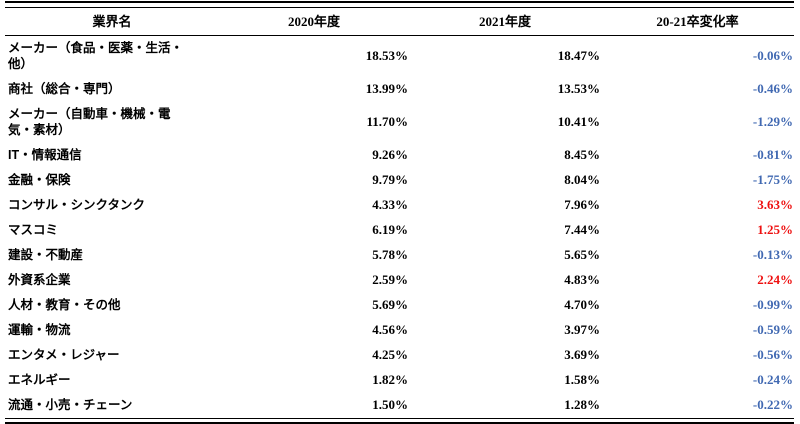 Image resolution: width=800 pixels, height=424 pixels. What do you see at coordinates (582, 204) in the screenshot?
I see `value-2021: 7.96%` at bounding box center [582, 204].